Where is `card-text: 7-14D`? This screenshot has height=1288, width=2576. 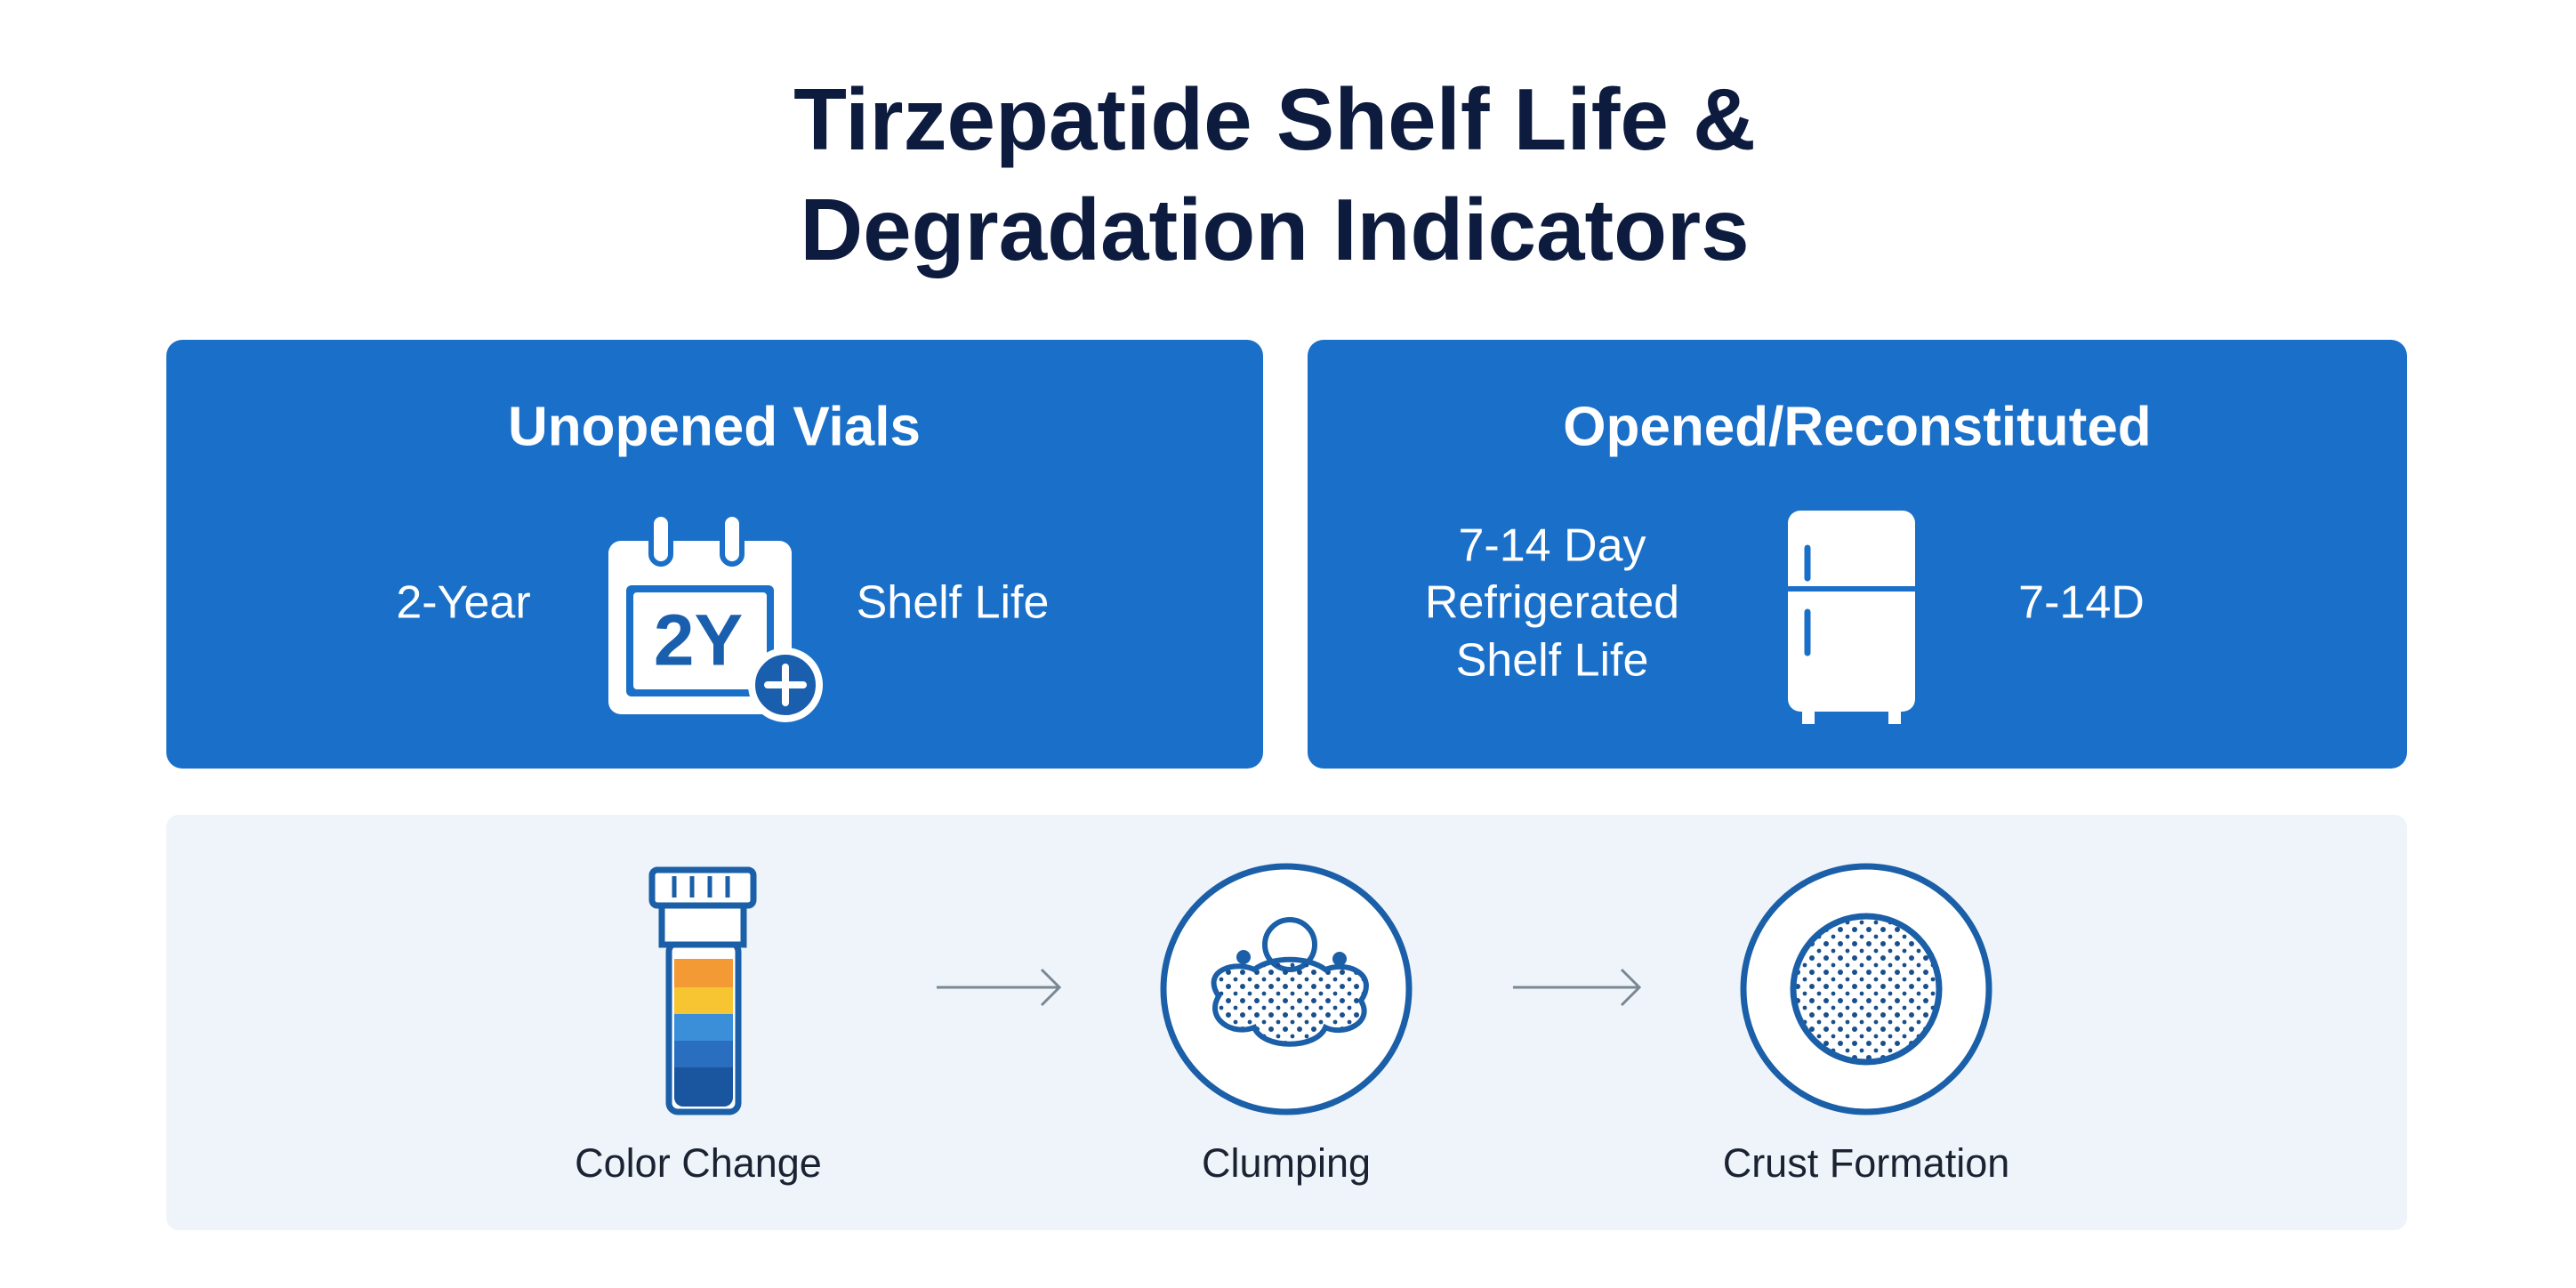 card-text: 7-14D is located at coordinates (2081, 603).